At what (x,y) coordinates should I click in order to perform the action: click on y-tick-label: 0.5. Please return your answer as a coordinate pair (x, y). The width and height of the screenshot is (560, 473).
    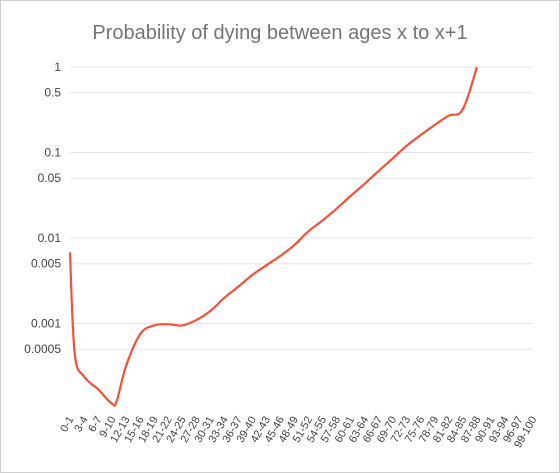
    Looking at the image, I should click on (52, 93).